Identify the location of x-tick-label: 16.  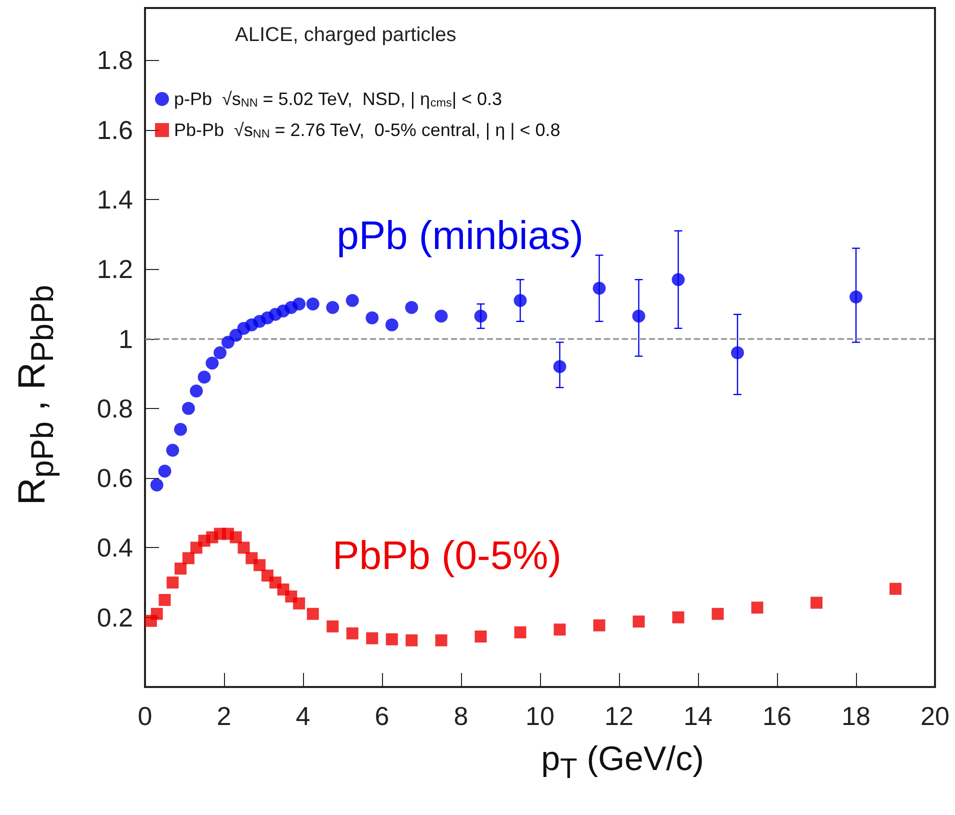
(777, 716).